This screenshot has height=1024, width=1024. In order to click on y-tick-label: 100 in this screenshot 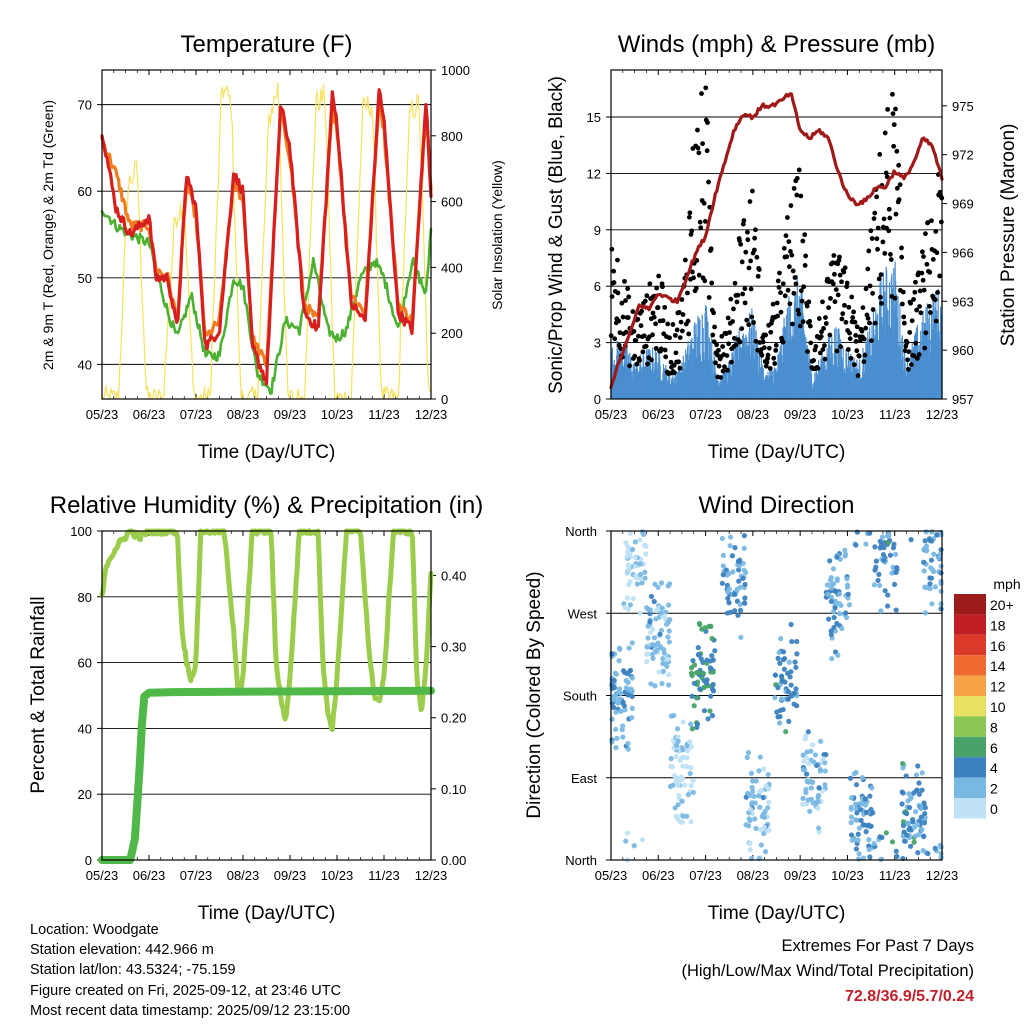, I will do `click(81, 531)`.